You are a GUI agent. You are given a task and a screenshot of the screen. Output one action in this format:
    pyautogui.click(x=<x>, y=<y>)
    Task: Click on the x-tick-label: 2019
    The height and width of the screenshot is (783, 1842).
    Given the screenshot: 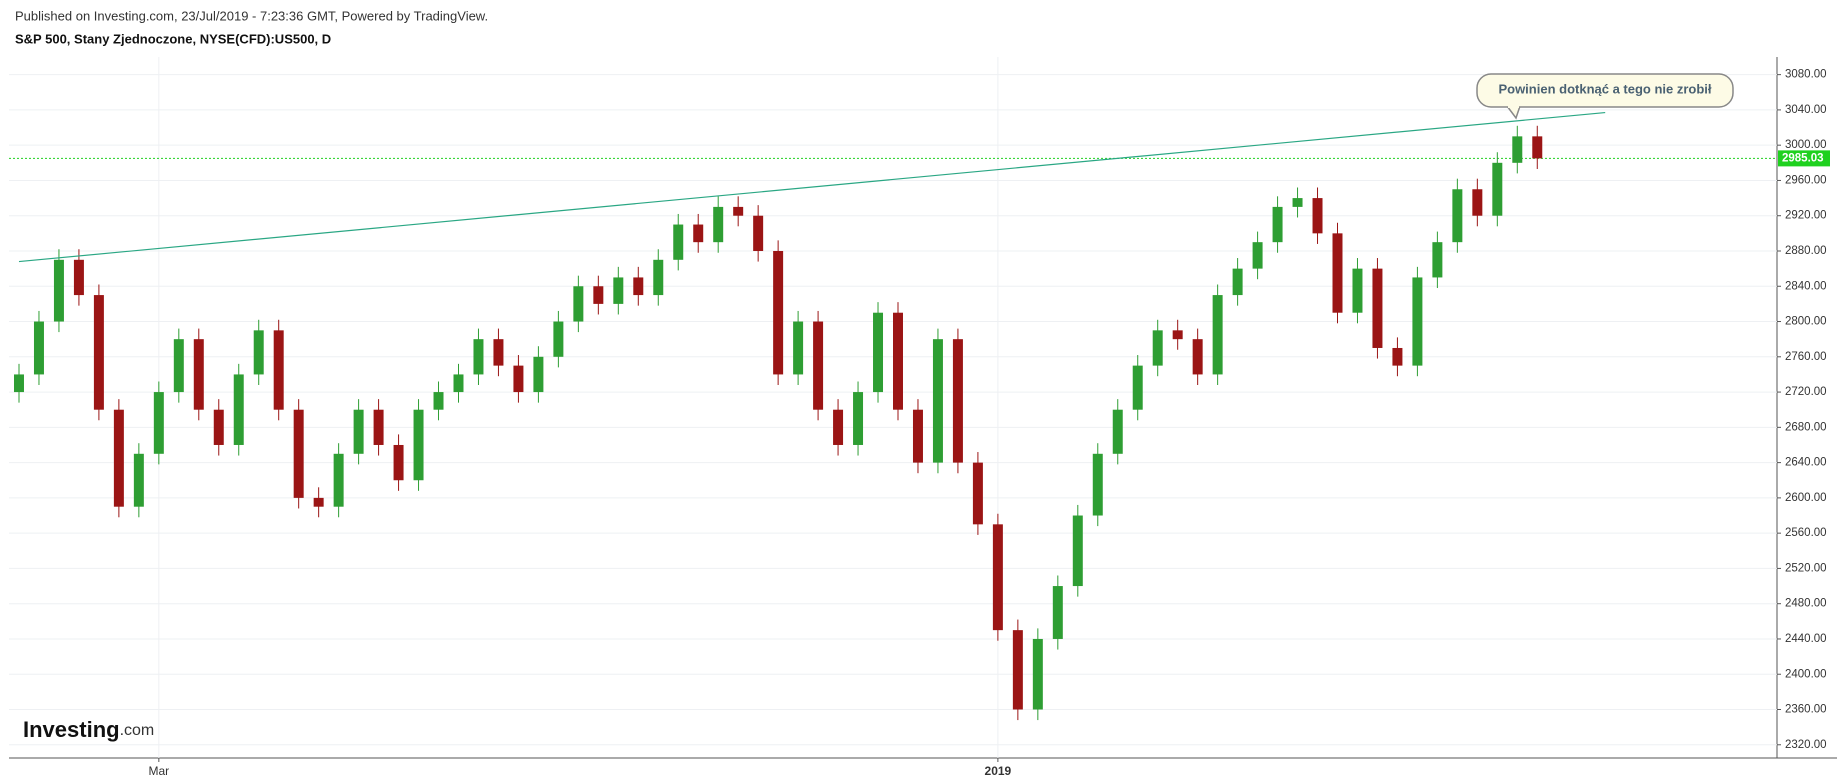 What is the action you would take?
    pyautogui.click(x=998, y=771)
    